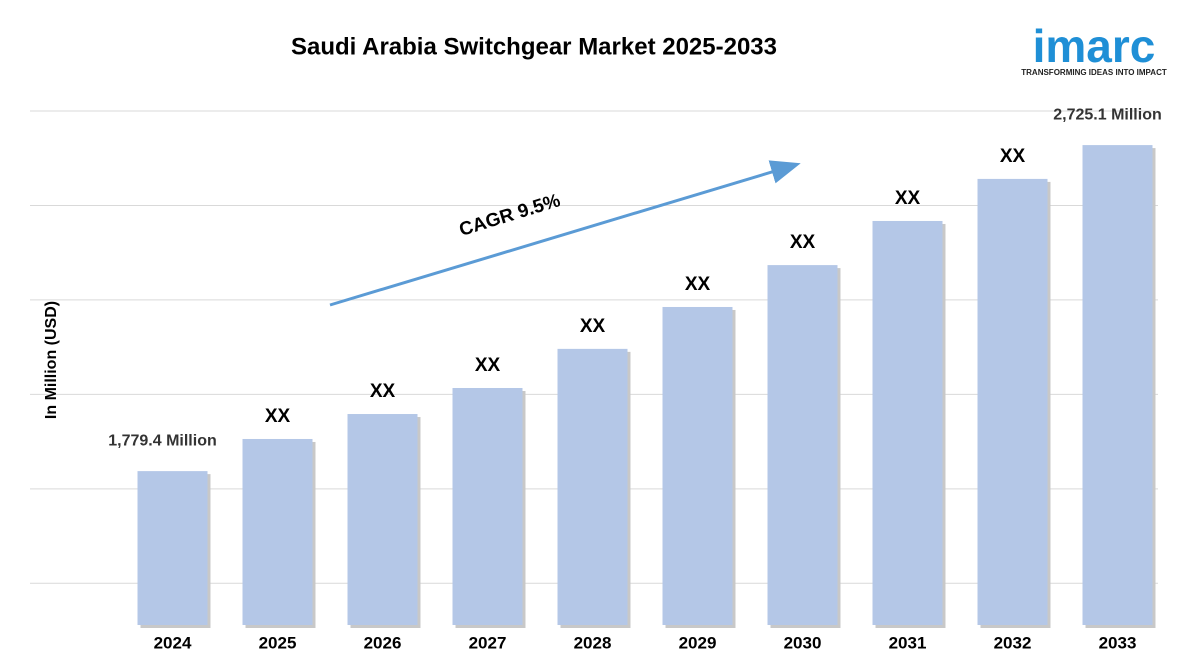  What do you see at coordinates (51, 360) in the screenshot?
I see `y-axis-label: In Million (USD)` at bounding box center [51, 360].